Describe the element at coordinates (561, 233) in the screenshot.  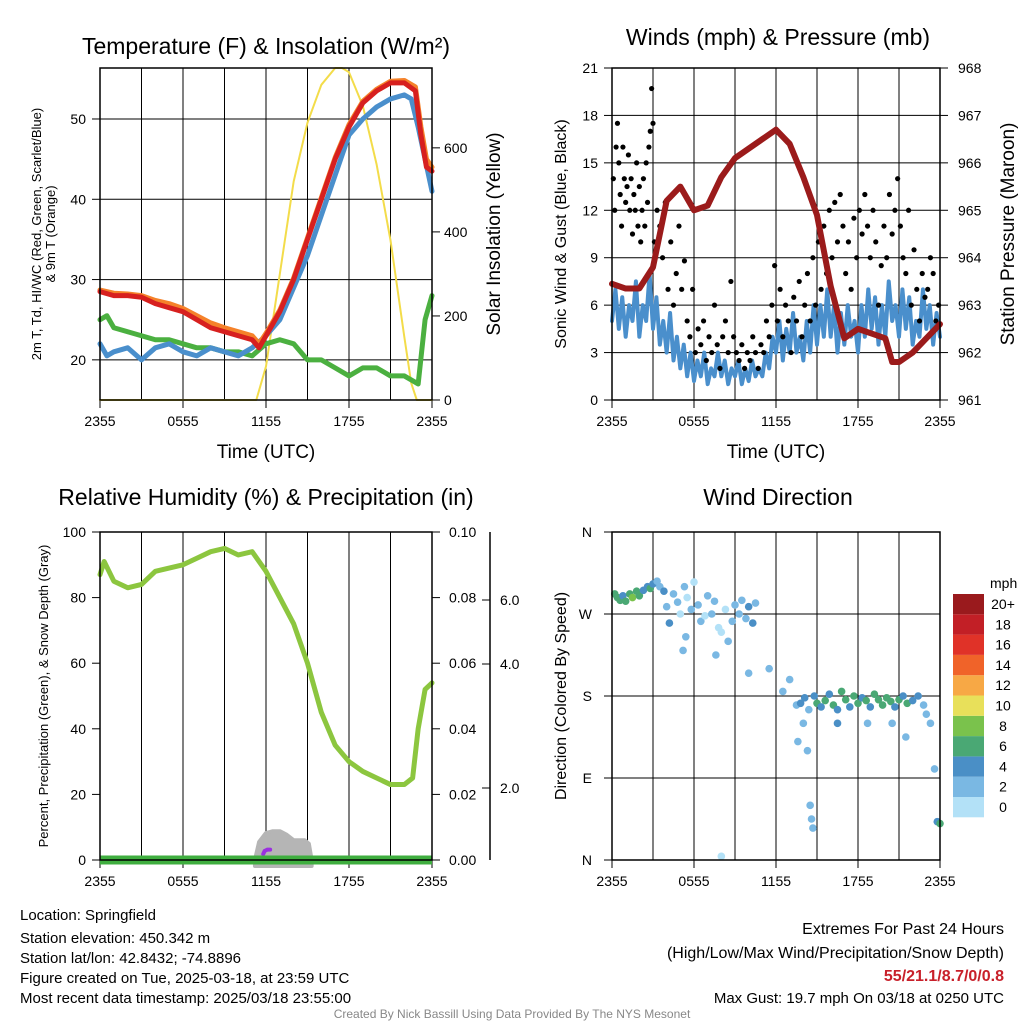
I see `winds-ylabel: Sonic Wind & Gust (Blue, Black)` at that location.